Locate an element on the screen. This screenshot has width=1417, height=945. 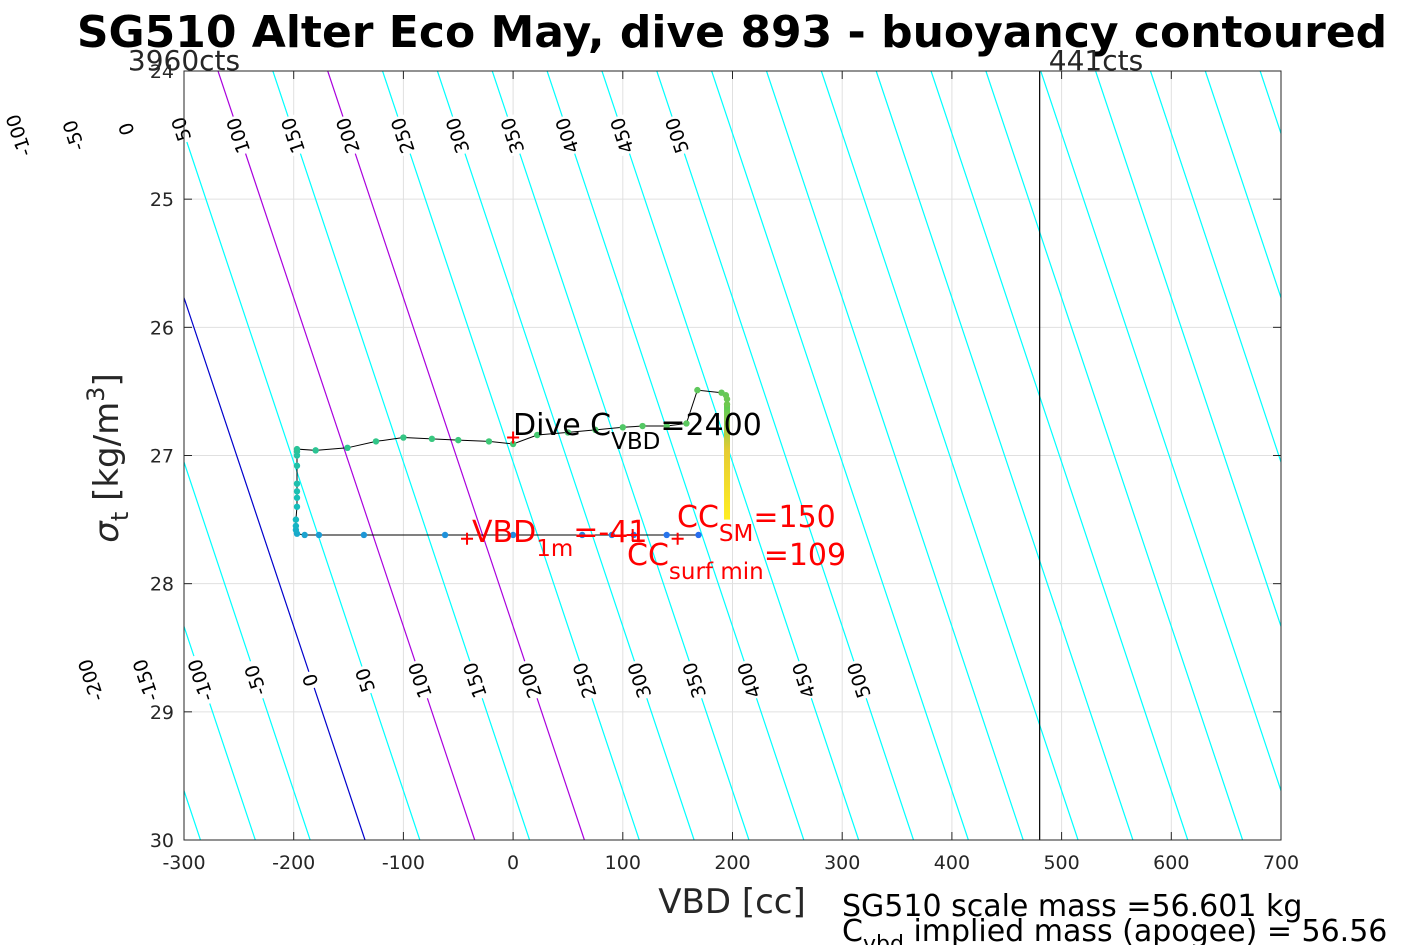
counts-right-label: 441cts is located at coordinates (1096, 60).